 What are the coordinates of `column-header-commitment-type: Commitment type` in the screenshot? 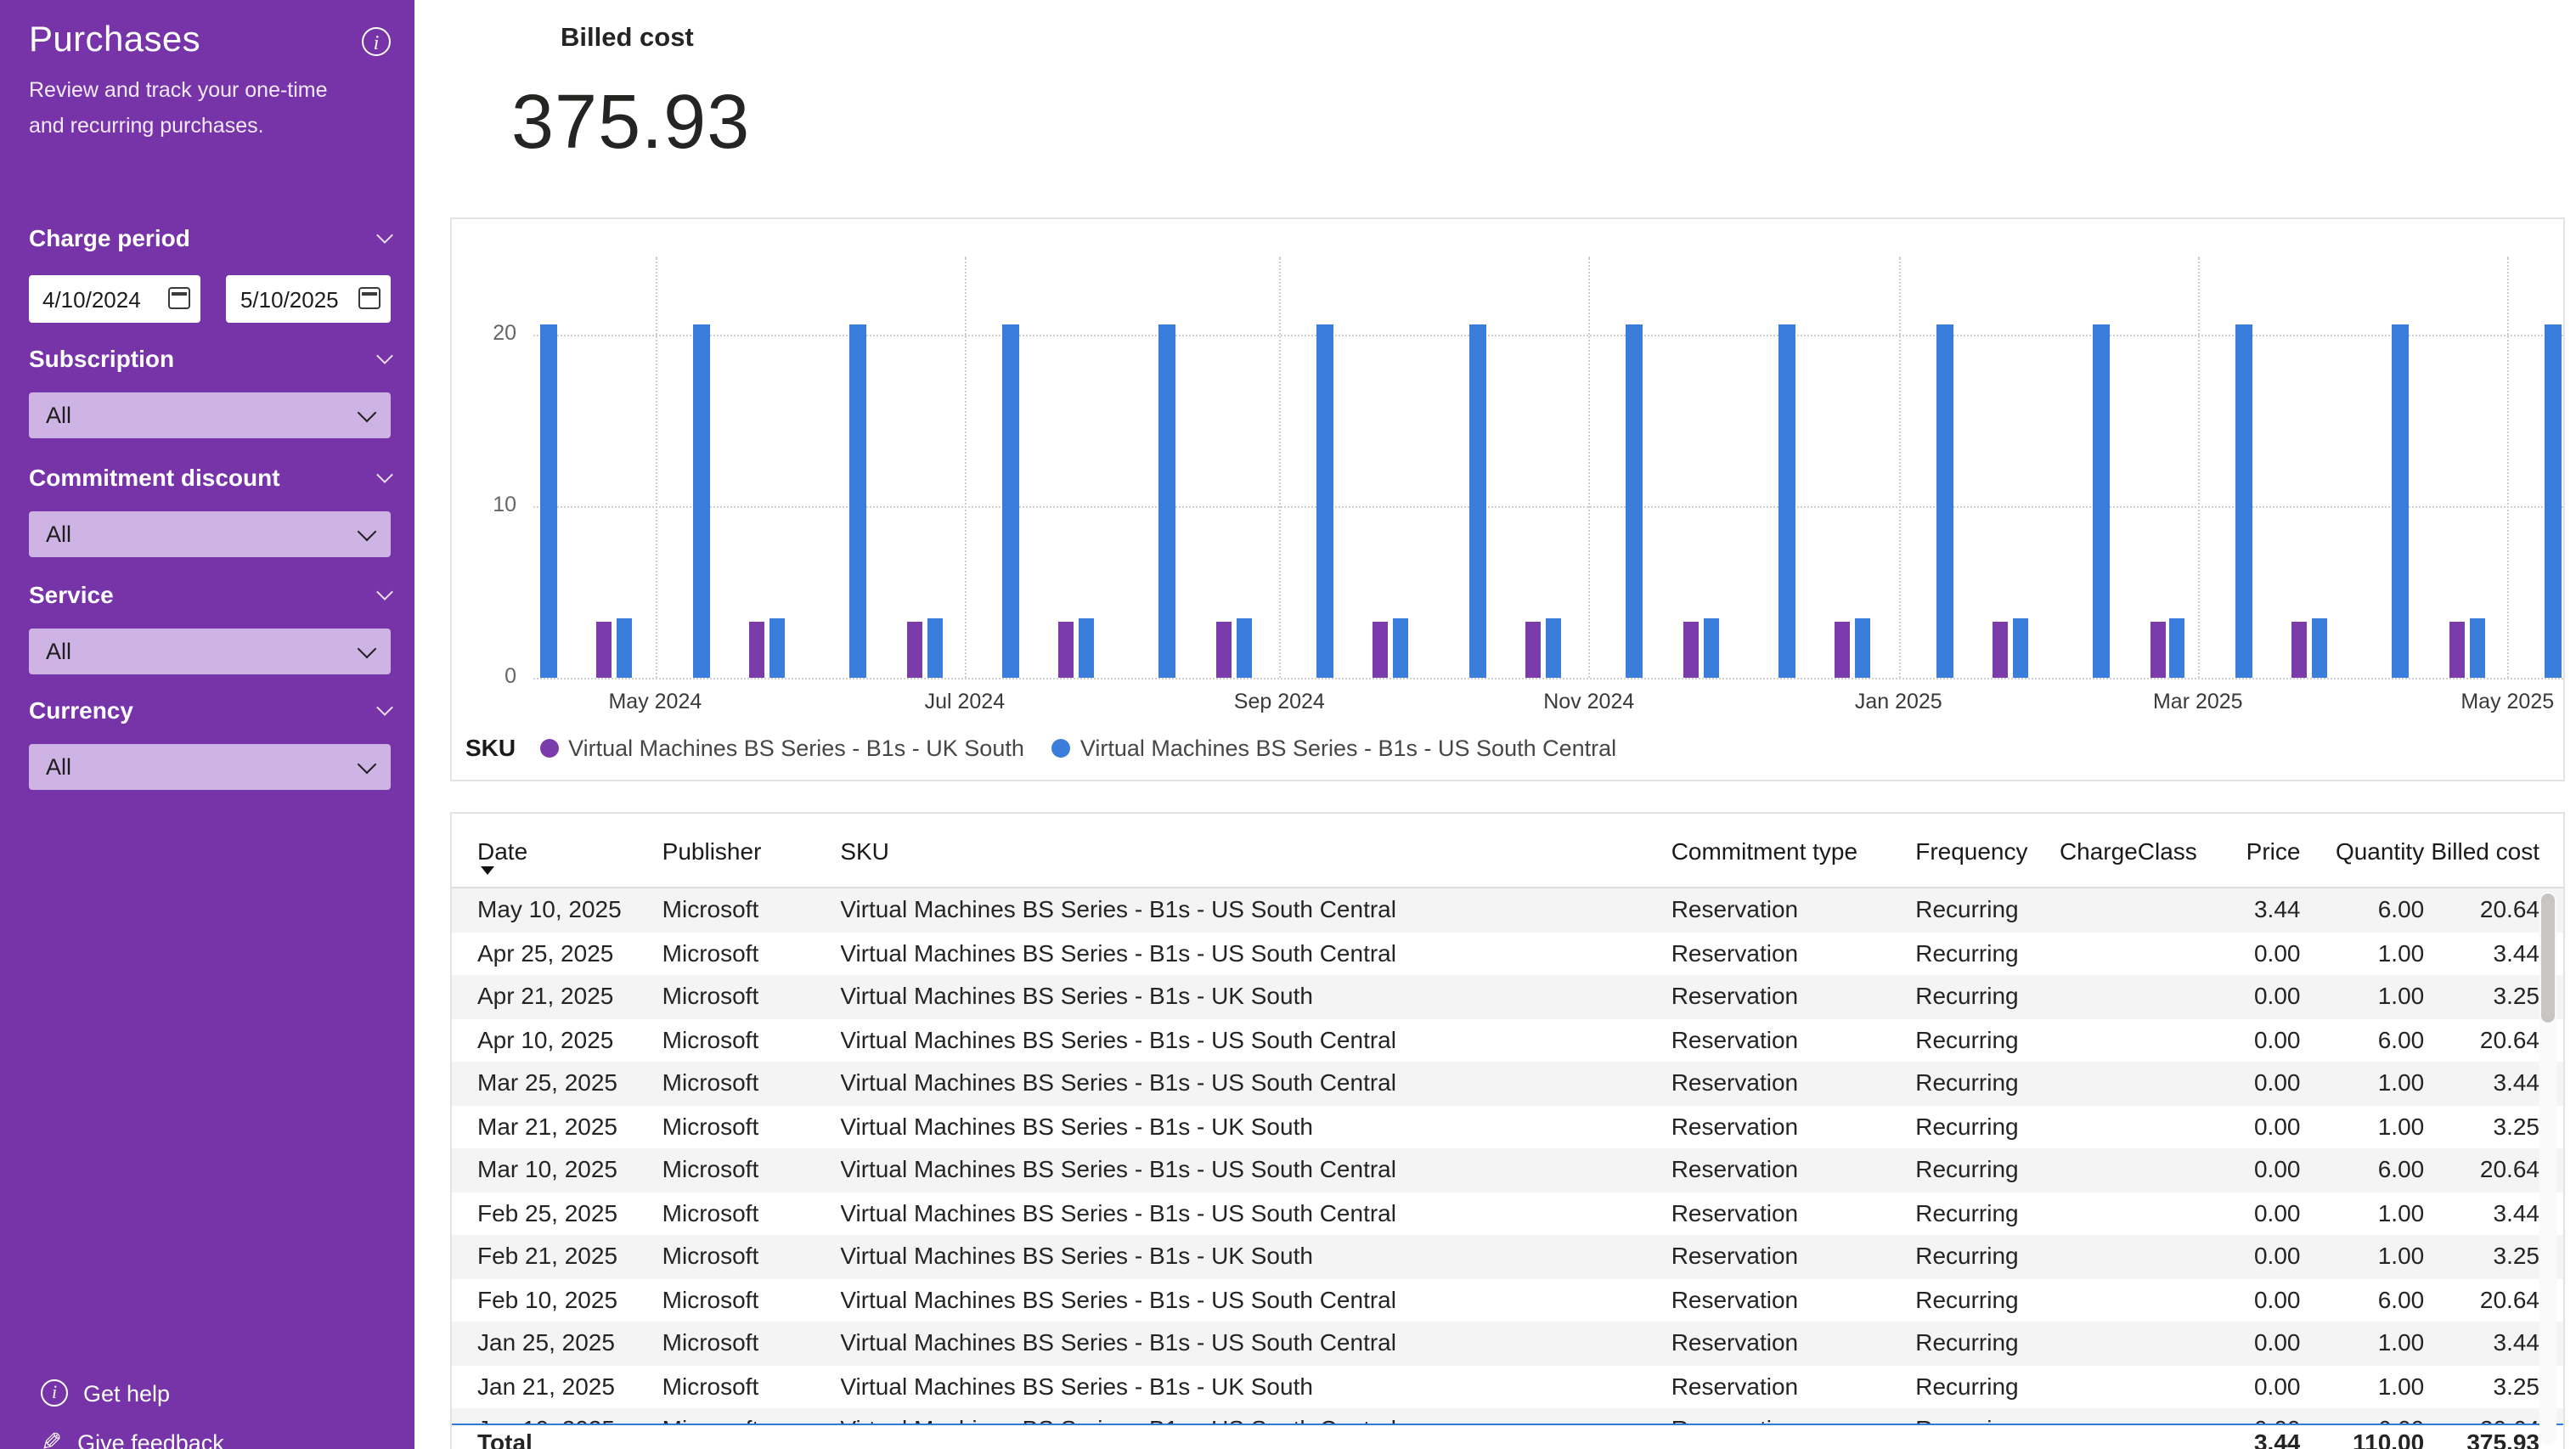 It's located at (1793, 850).